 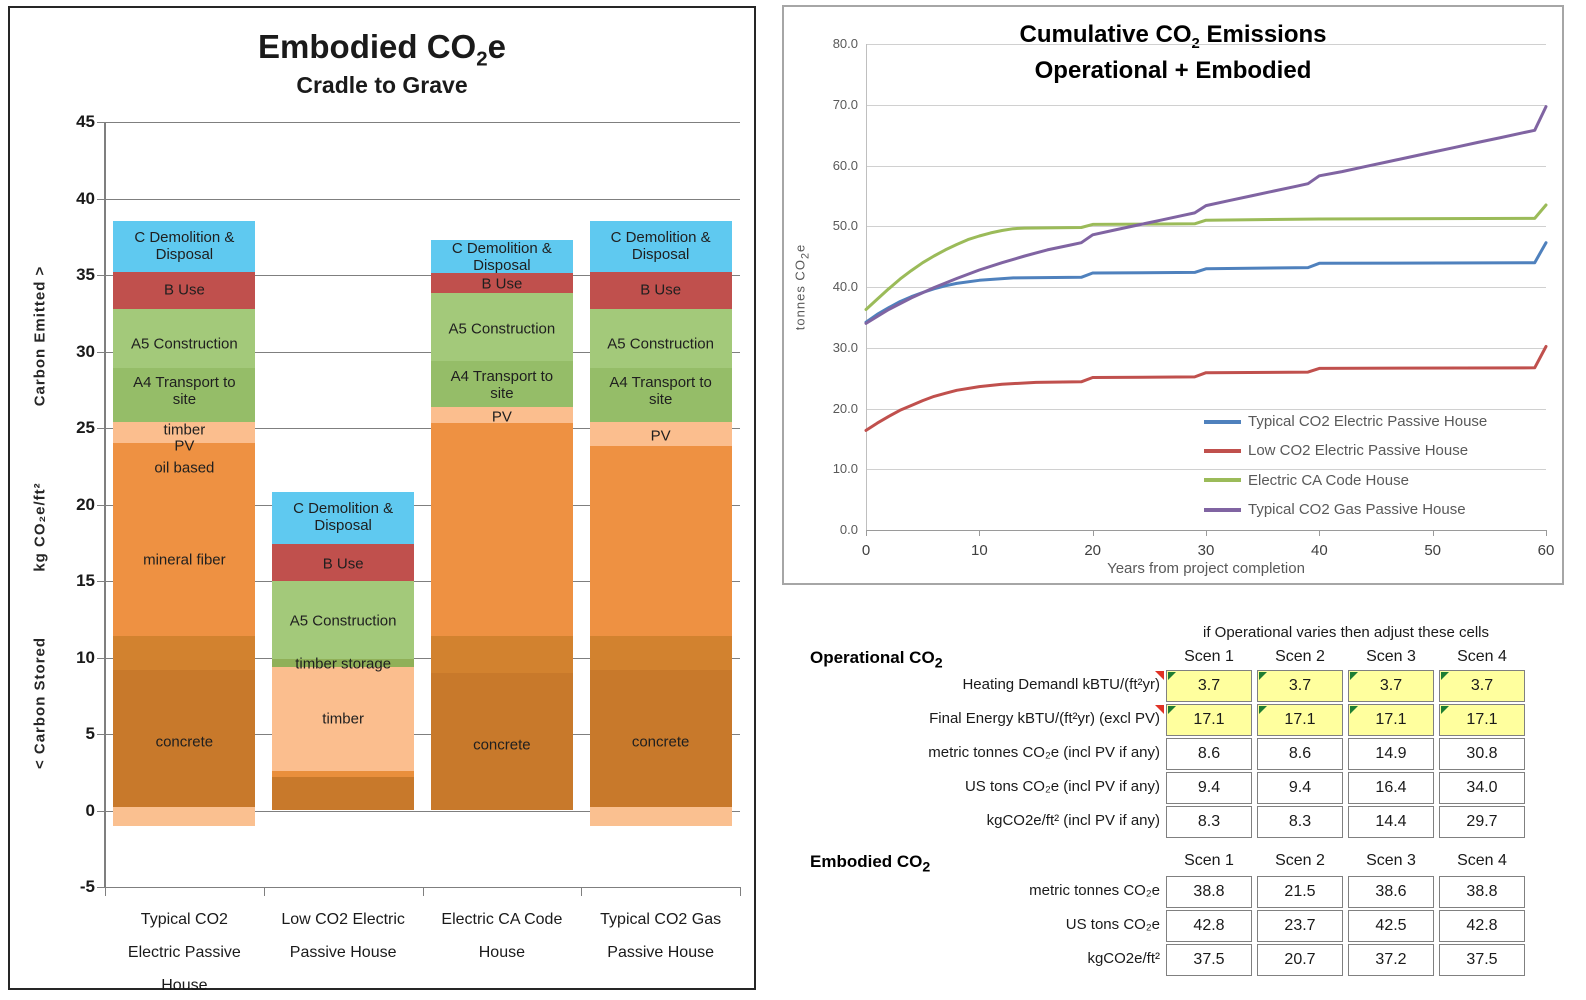 I want to click on y-tick-label: 0.0, so click(x=848, y=529).